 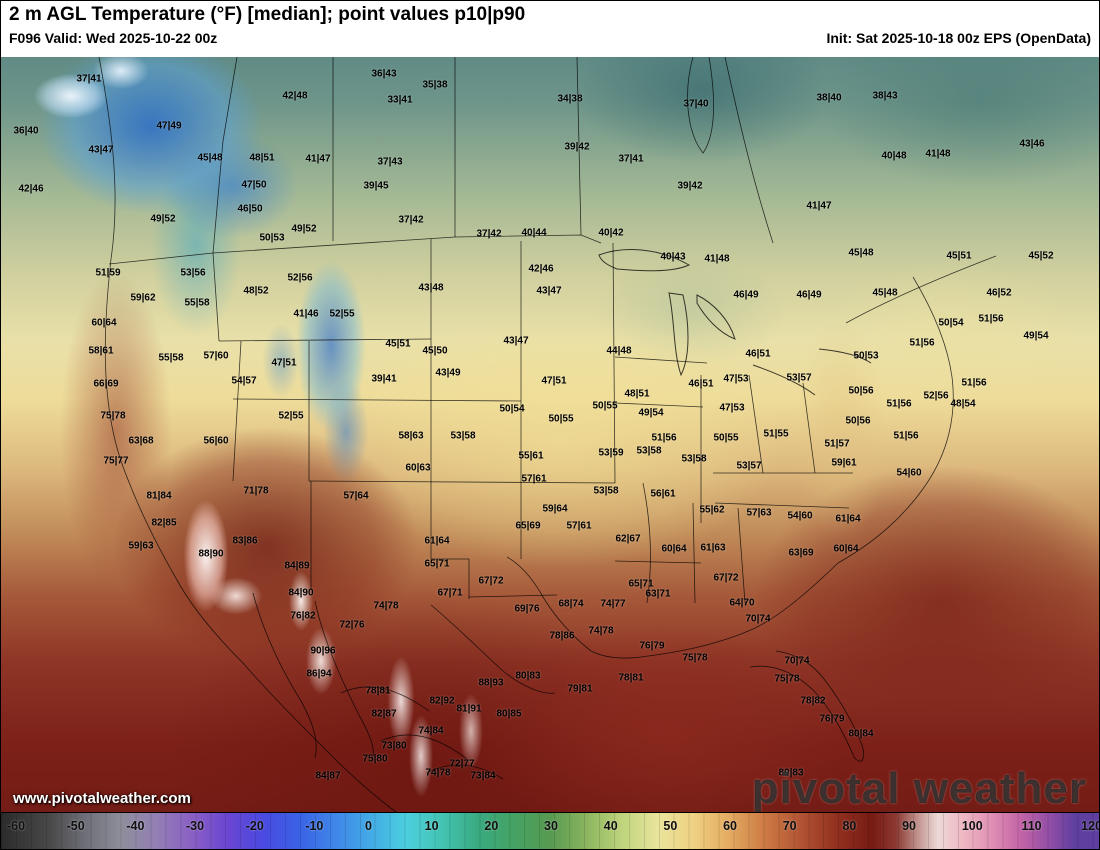 What do you see at coordinates (463, 436) in the screenshot?
I see `point-value: 53|58` at bounding box center [463, 436].